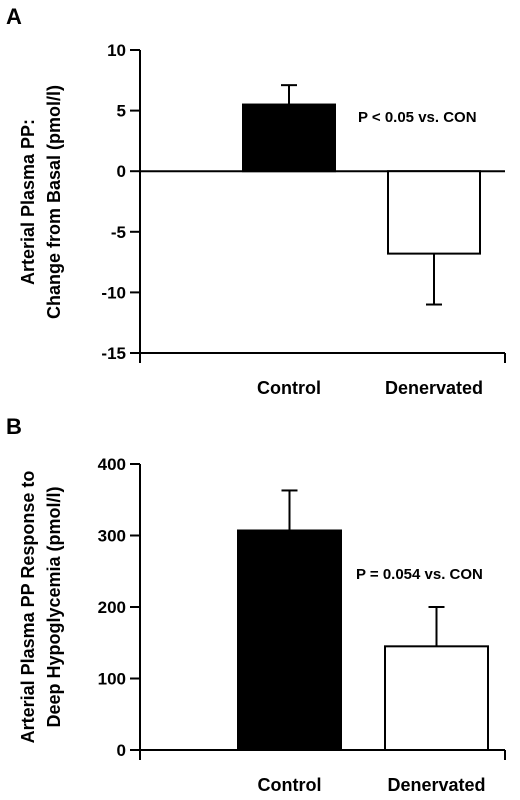 The height and width of the screenshot is (800, 520). What do you see at coordinates (113, 292) in the screenshot?
I see `y-tick-label: -10` at bounding box center [113, 292].